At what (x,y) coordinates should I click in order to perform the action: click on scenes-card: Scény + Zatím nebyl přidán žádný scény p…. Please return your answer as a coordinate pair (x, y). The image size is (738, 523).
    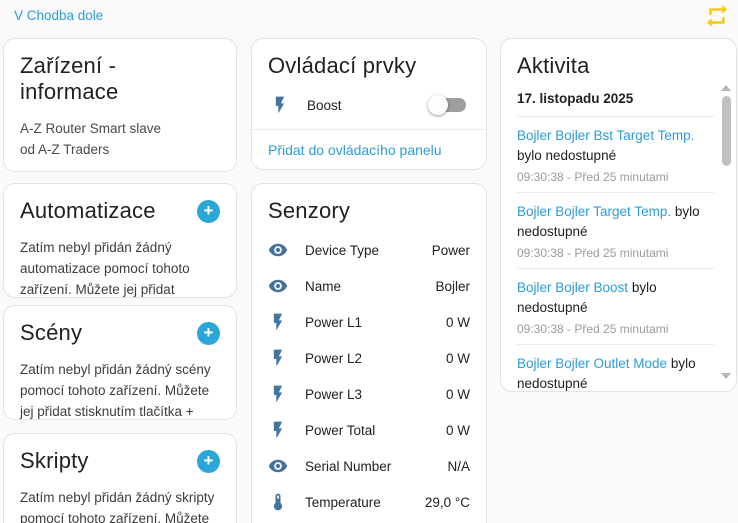
    Looking at the image, I should click on (120, 362).